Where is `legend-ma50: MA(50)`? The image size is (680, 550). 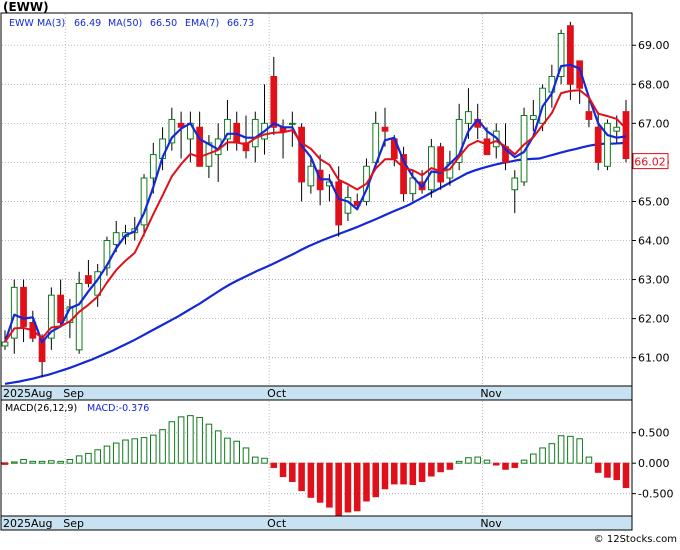
legend-ma50: MA(50) is located at coordinates (125, 23).